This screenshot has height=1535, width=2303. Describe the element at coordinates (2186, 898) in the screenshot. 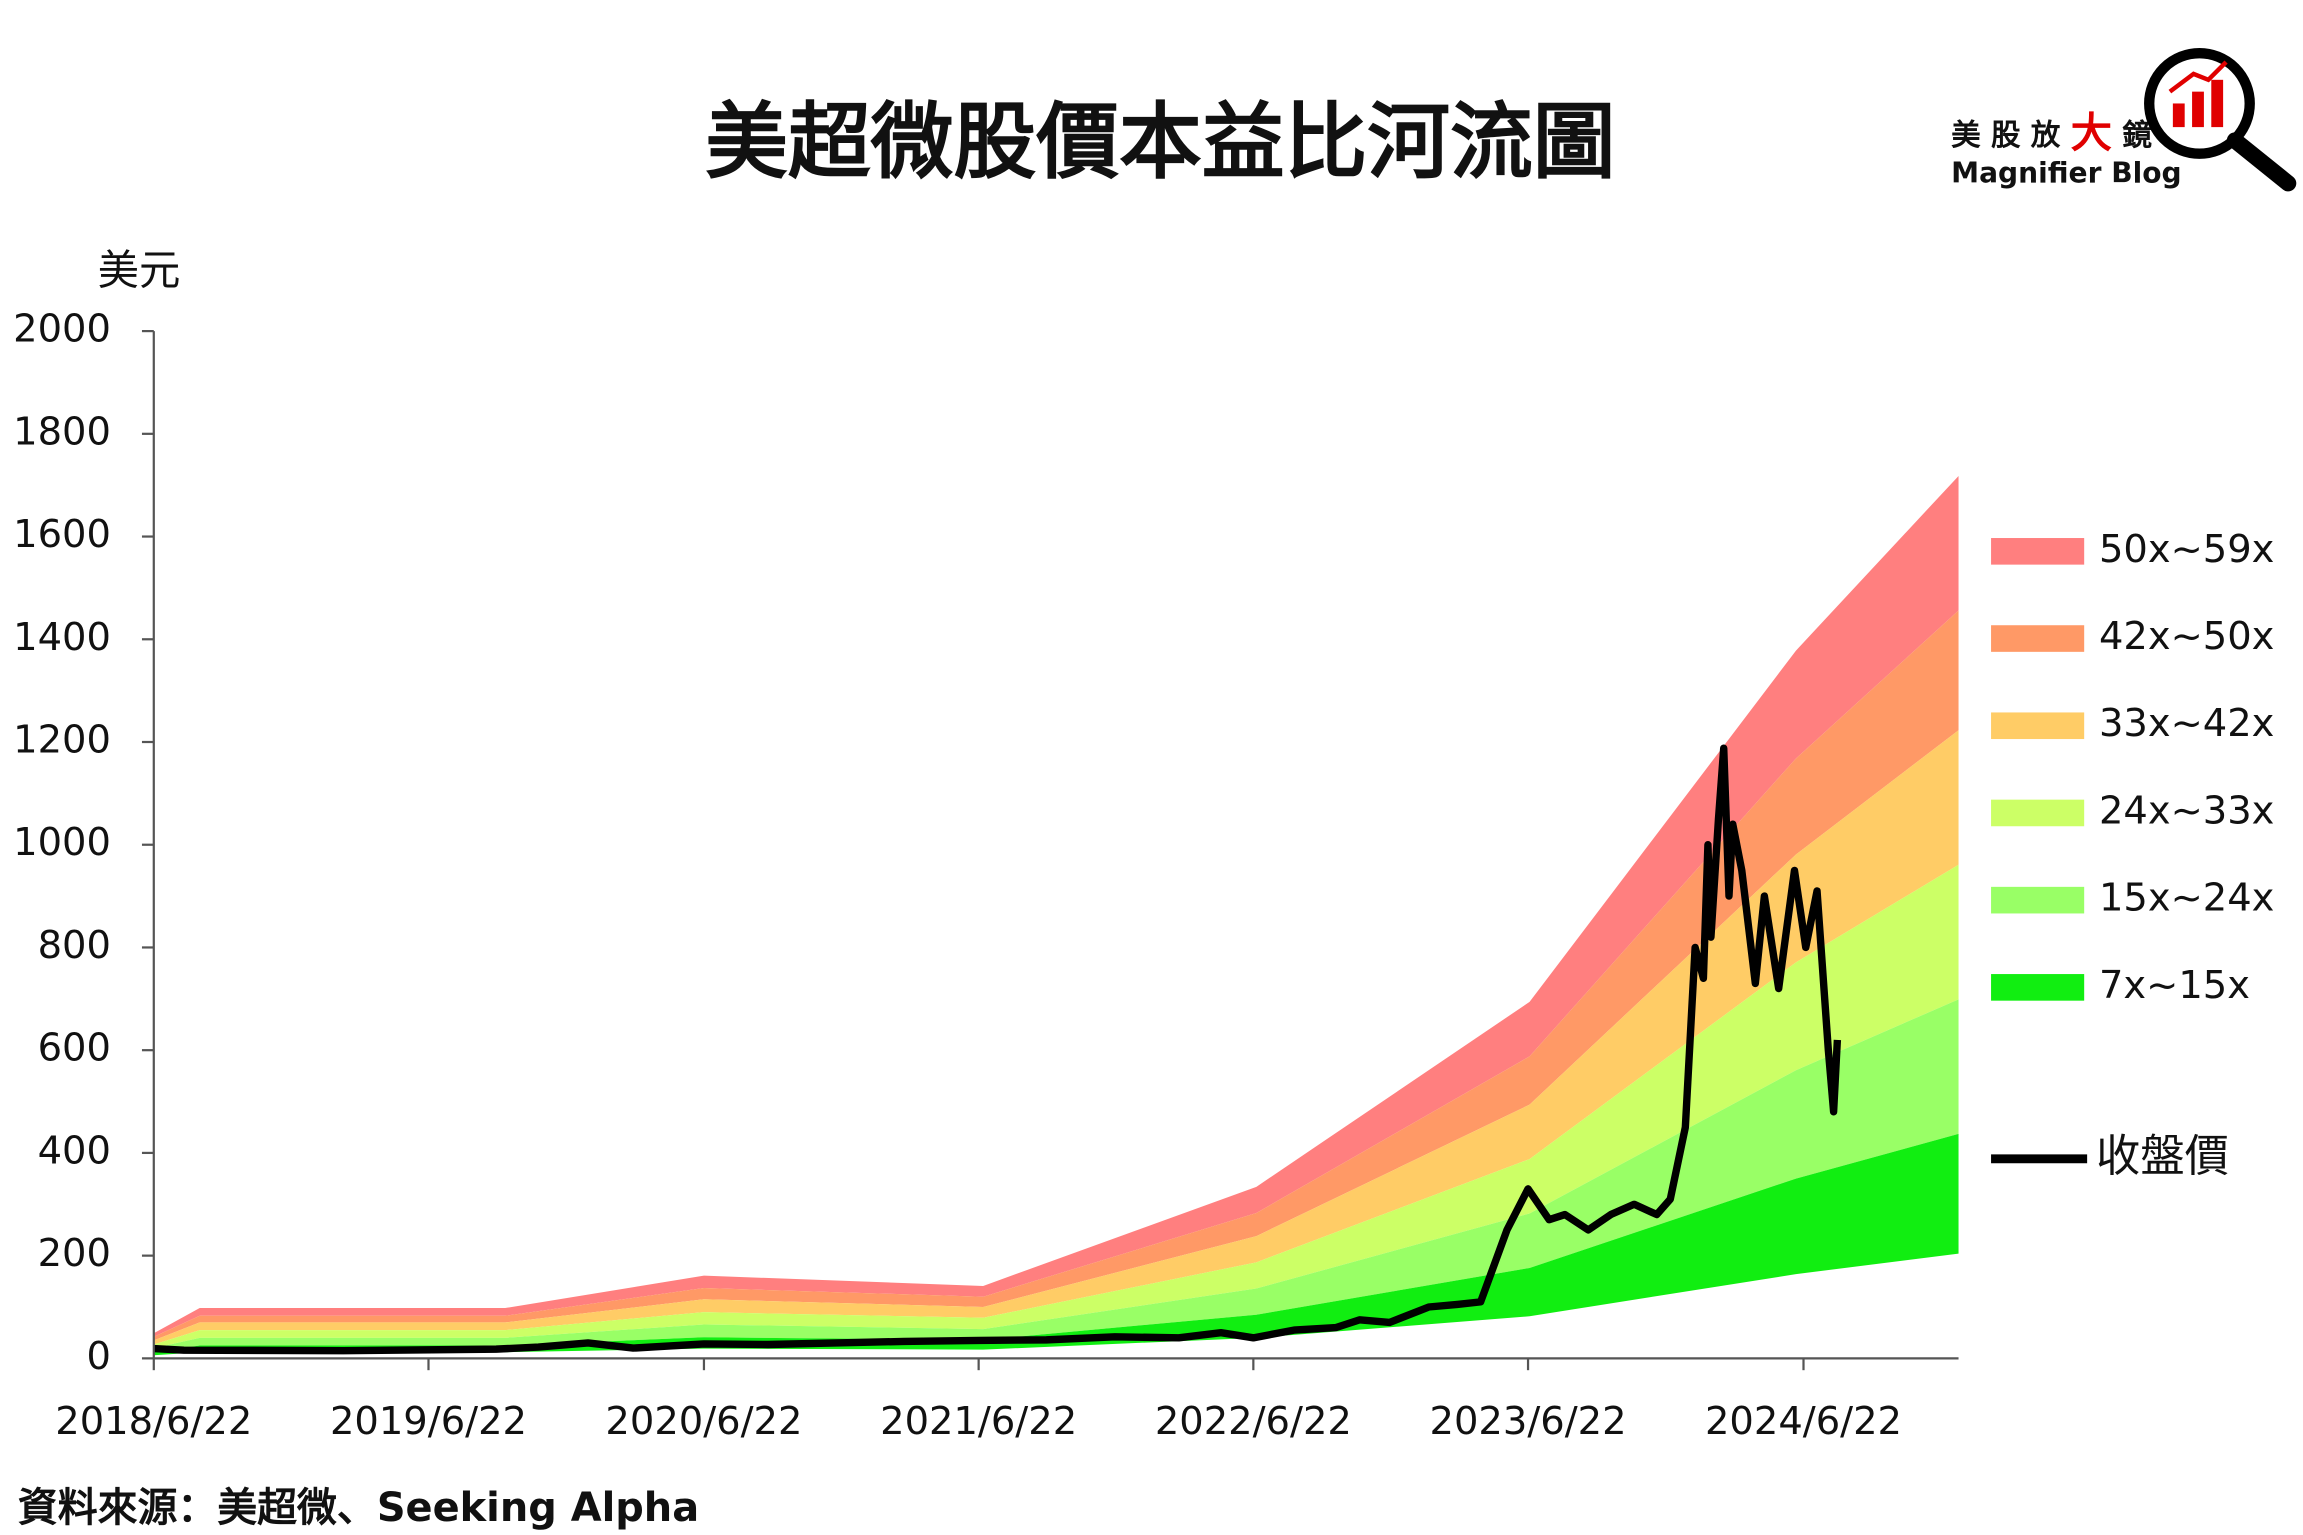

I see `legend-label: 15x~24x` at that location.